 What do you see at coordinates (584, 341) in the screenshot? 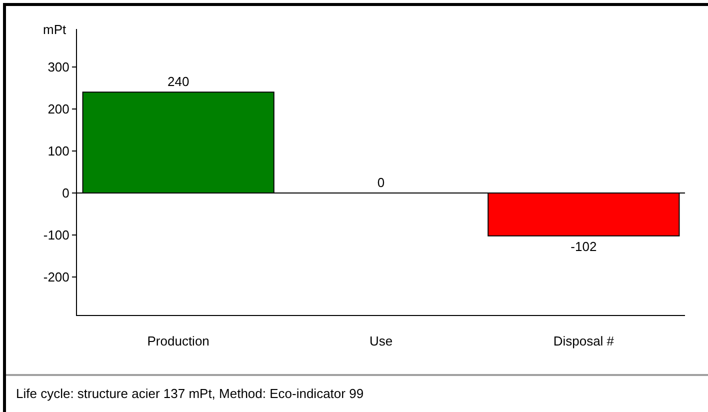
I see `x-tick-label: Disposal #` at bounding box center [584, 341].